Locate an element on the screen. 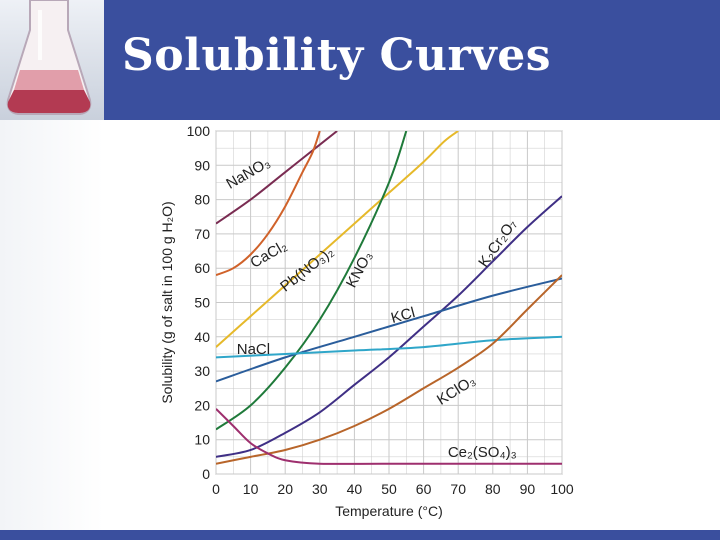 This screenshot has width=720, height=540. y-tick-label: 60 is located at coordinates (202, 268).